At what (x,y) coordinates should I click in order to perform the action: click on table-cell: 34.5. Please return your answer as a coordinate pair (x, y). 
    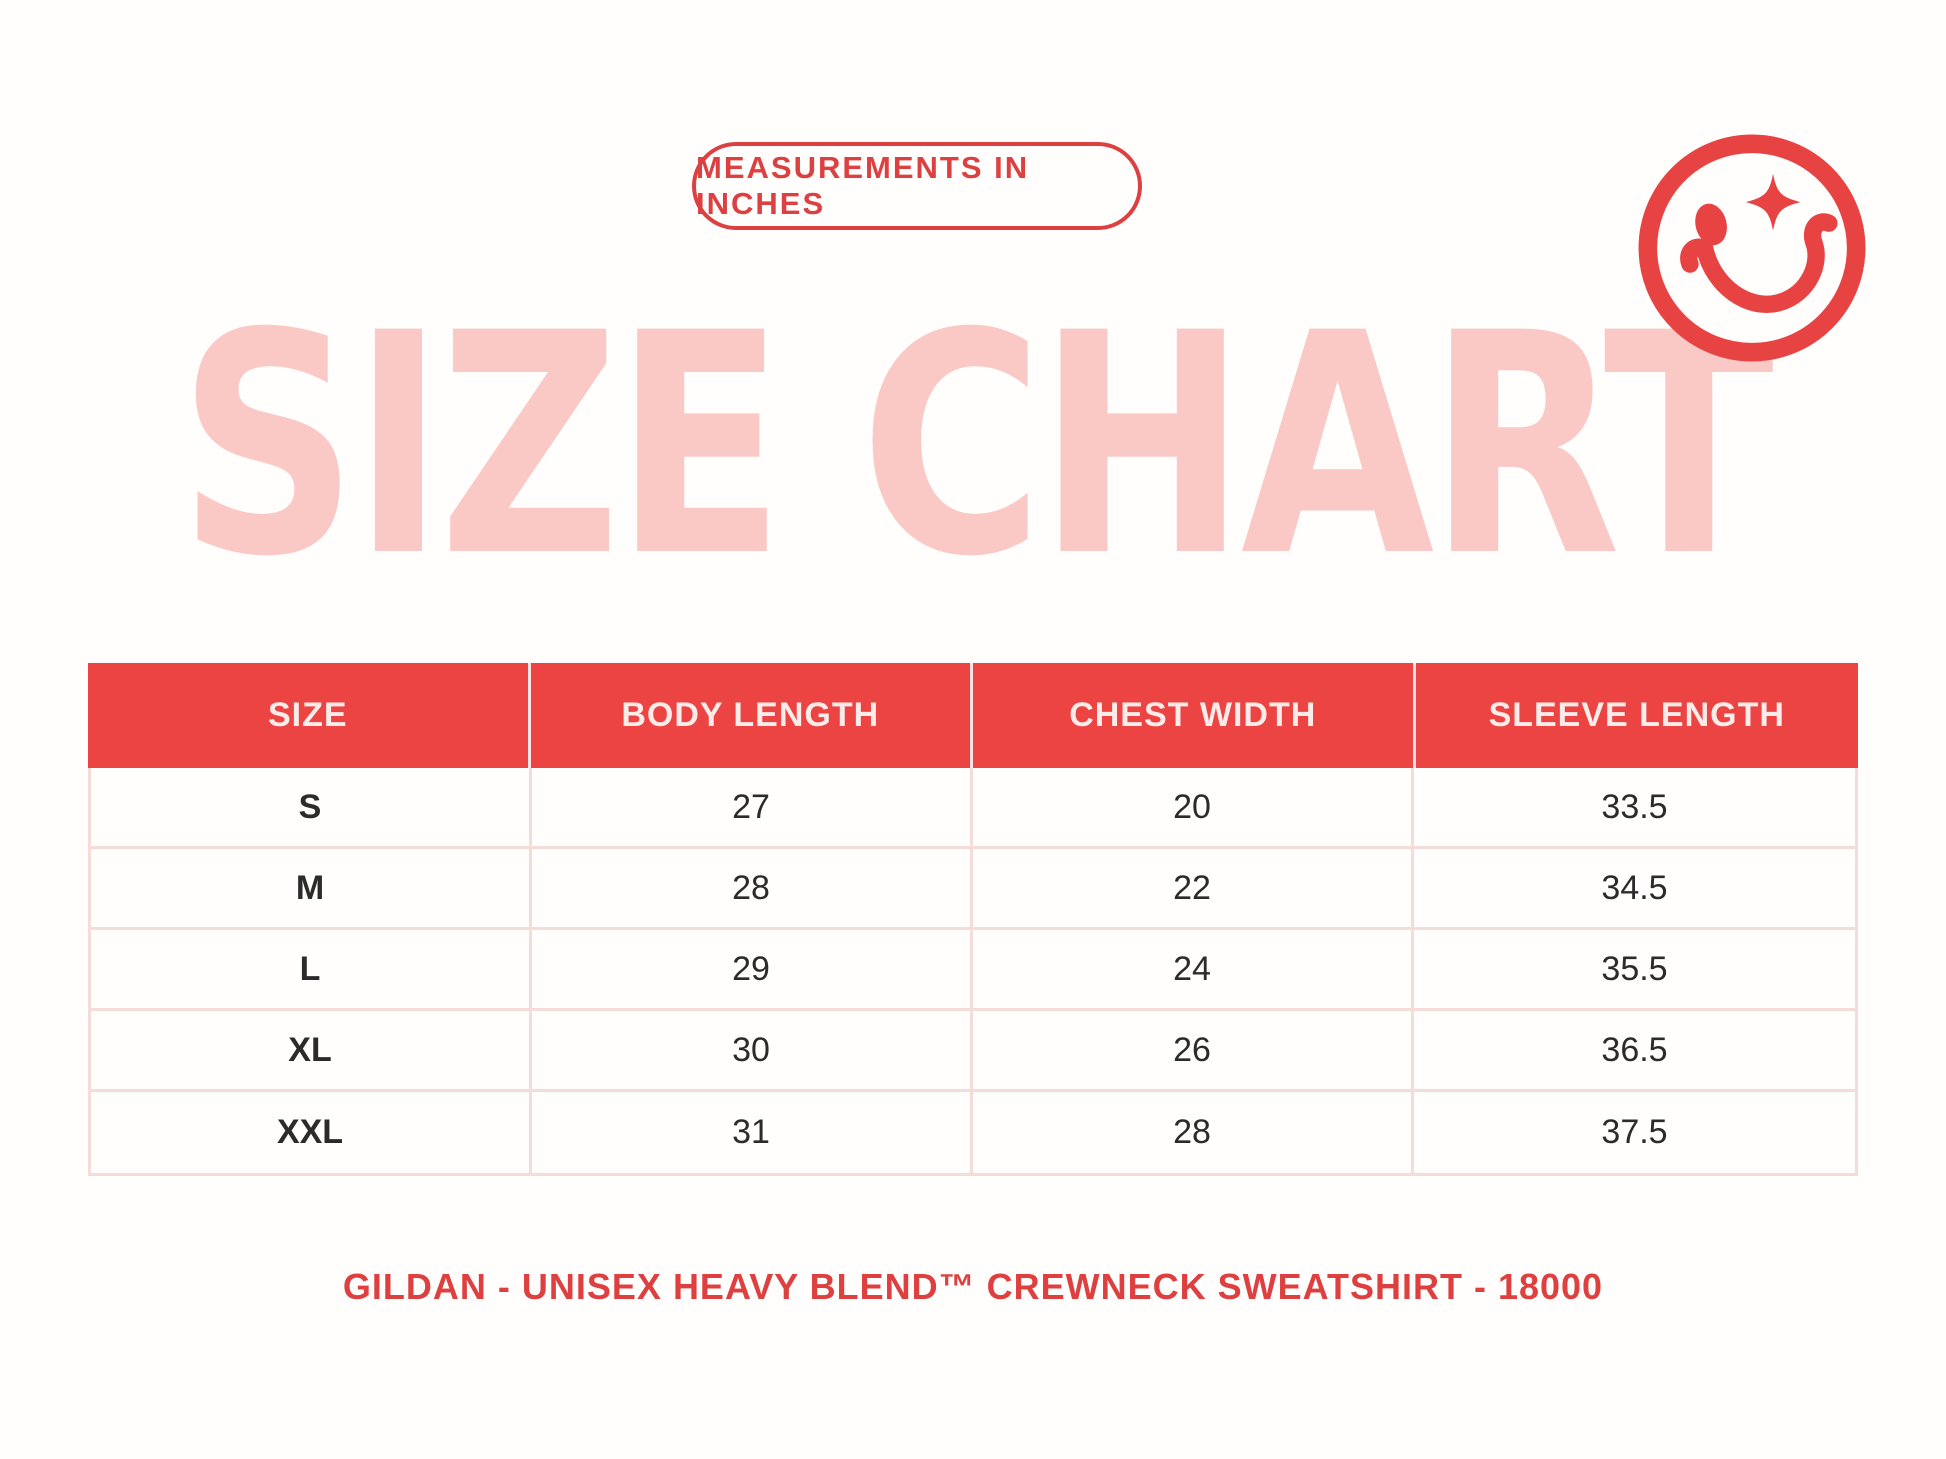
    Looking at the image, I should click on (1634, 887).